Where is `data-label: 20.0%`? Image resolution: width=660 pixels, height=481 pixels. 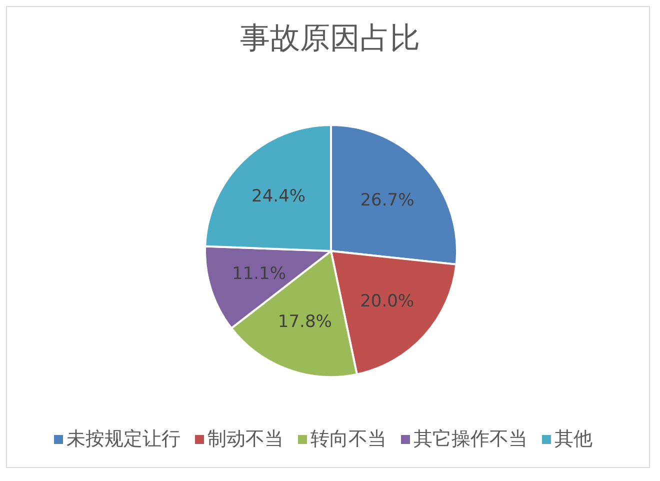 data-label: 20.0% is located at coordinates (387, 302).